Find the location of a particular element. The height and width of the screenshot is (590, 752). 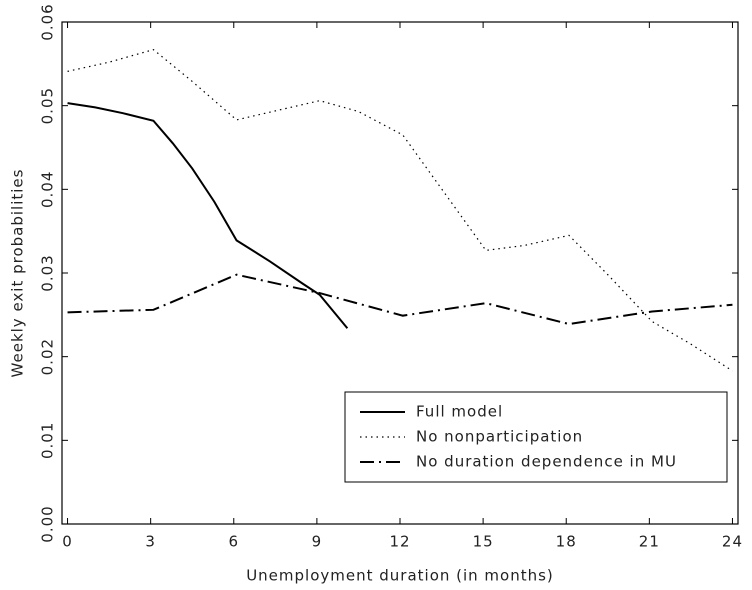

x-axis-label: Unemployment duration (in months) is located at coordinates (400, 576).